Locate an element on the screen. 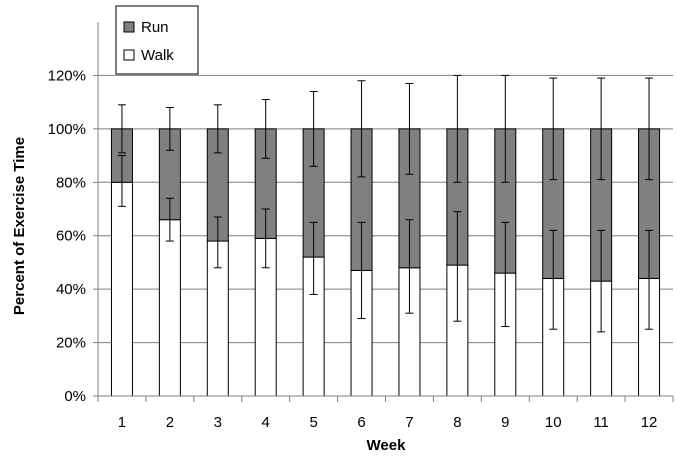 The width and height of the screenshot is (677, 465). x-tick-label: 3 is located at coordinates (218, 422).